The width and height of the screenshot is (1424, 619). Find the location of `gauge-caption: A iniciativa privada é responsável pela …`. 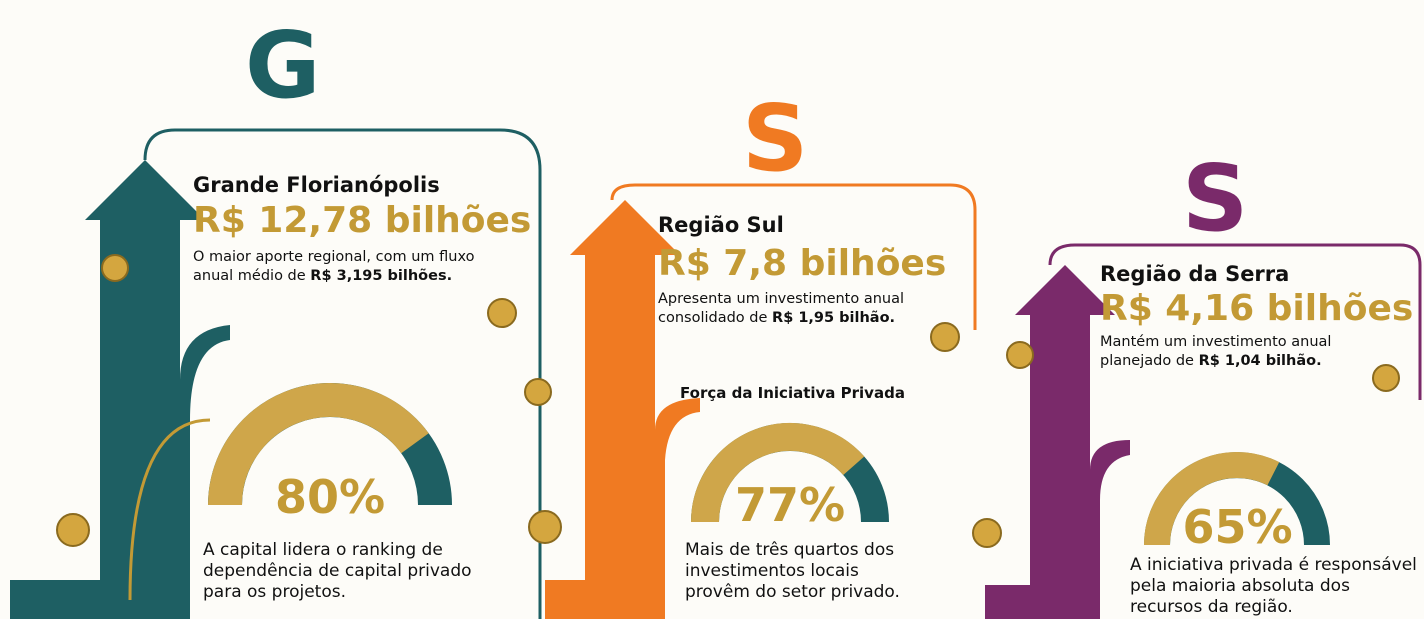

gauge-caption: A iniciativa privada é responsável pela … is located at coordinates (1273, 586).